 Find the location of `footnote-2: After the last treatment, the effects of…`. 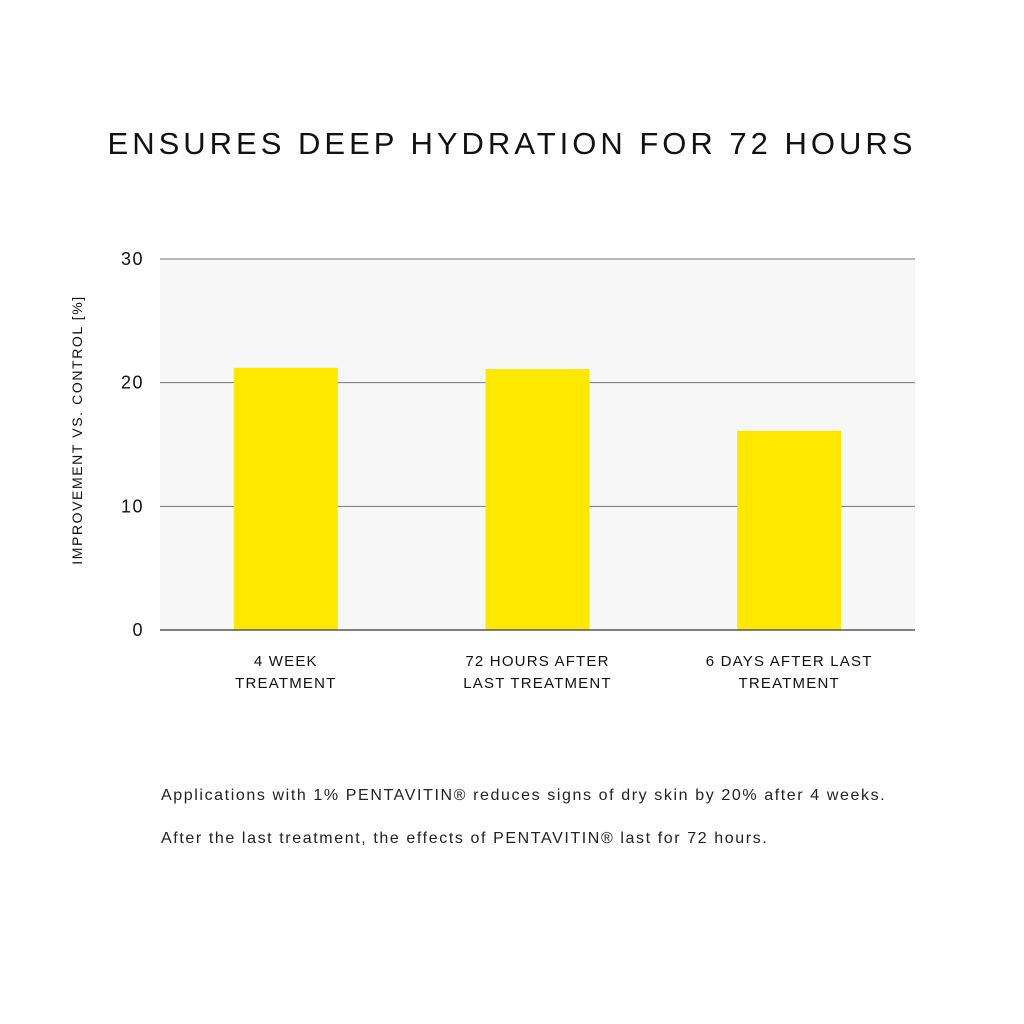

footnote-2: After the last treatment, the effects of… is located at coordinates (465, 838).